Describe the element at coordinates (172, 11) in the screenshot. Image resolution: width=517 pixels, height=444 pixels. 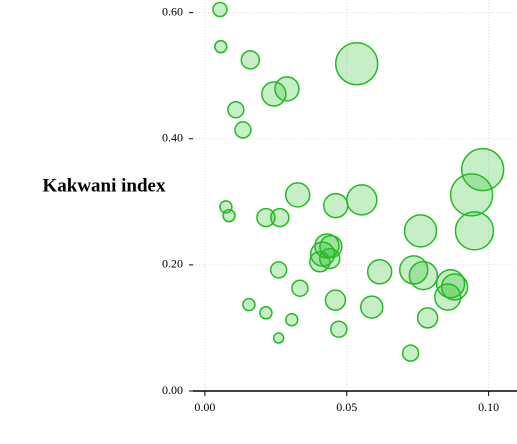
I see `y-tick-label: 0.60` at that location.